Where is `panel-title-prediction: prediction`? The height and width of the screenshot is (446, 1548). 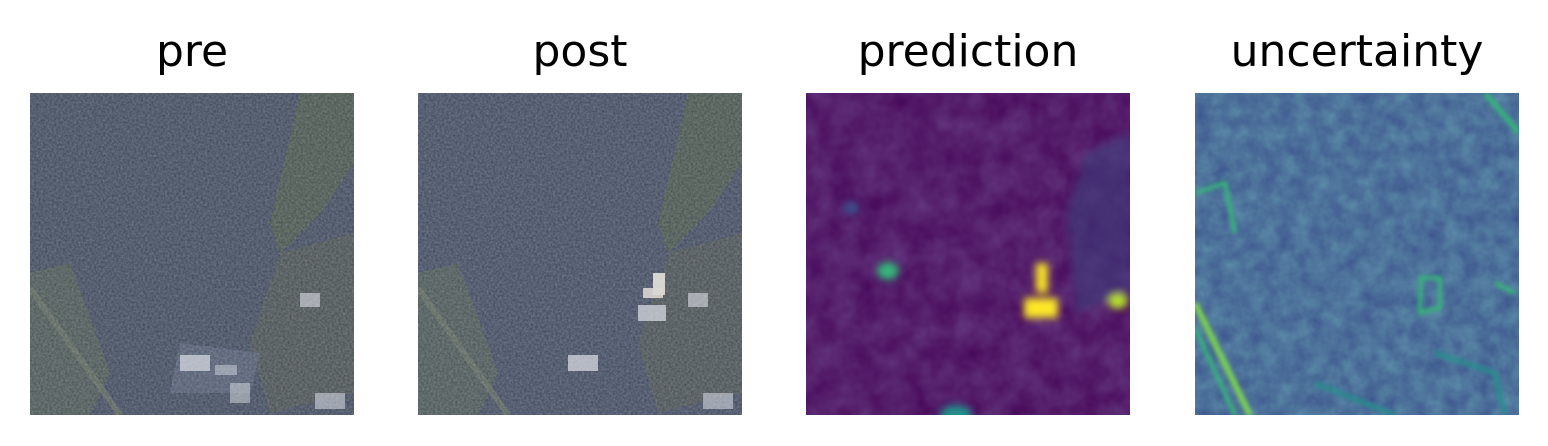
panel-title-prediction: prediction is located at coordinates (968, 51).